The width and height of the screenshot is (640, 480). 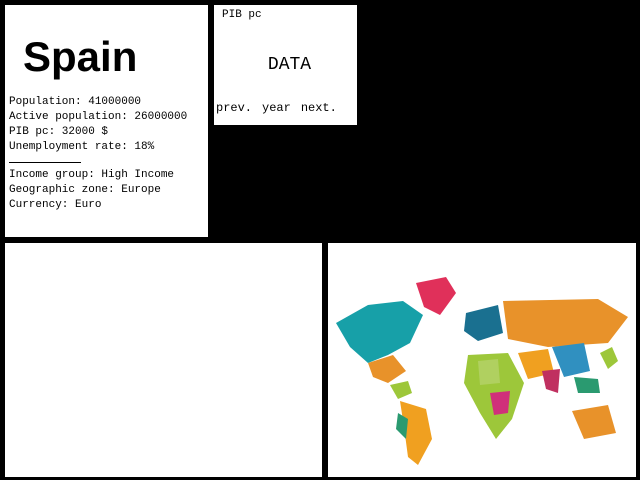 I want to click on card-value: DATA, so click(x=289, y=65).